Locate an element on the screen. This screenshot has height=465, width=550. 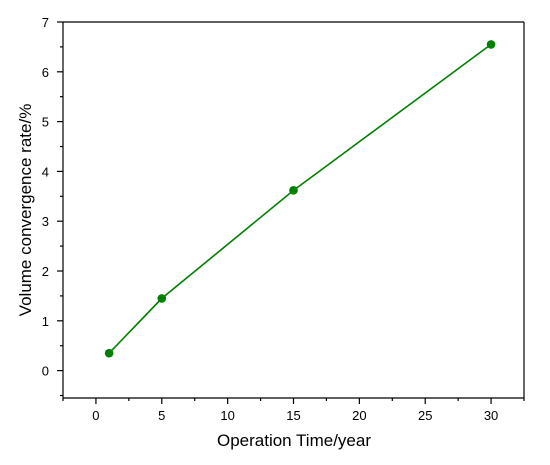
x-tick-label: 10 is located at coordinates (227, 415).